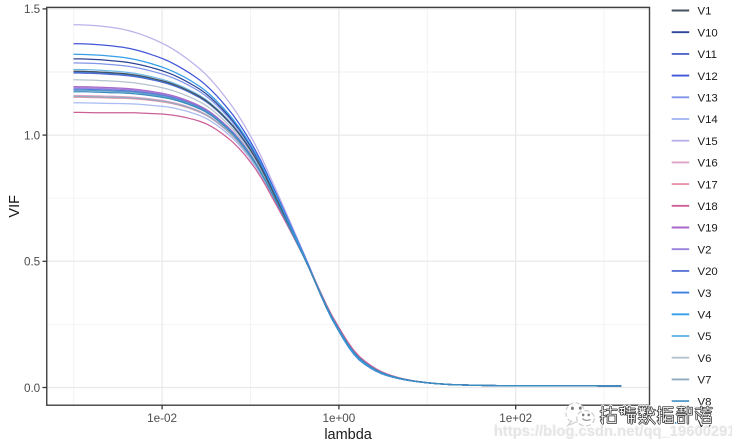 The height and width of the screenshot is (448, 732). Describe the element at coordinates (708, 272) in the screenshot. I see `svg-text: V20` at that location.